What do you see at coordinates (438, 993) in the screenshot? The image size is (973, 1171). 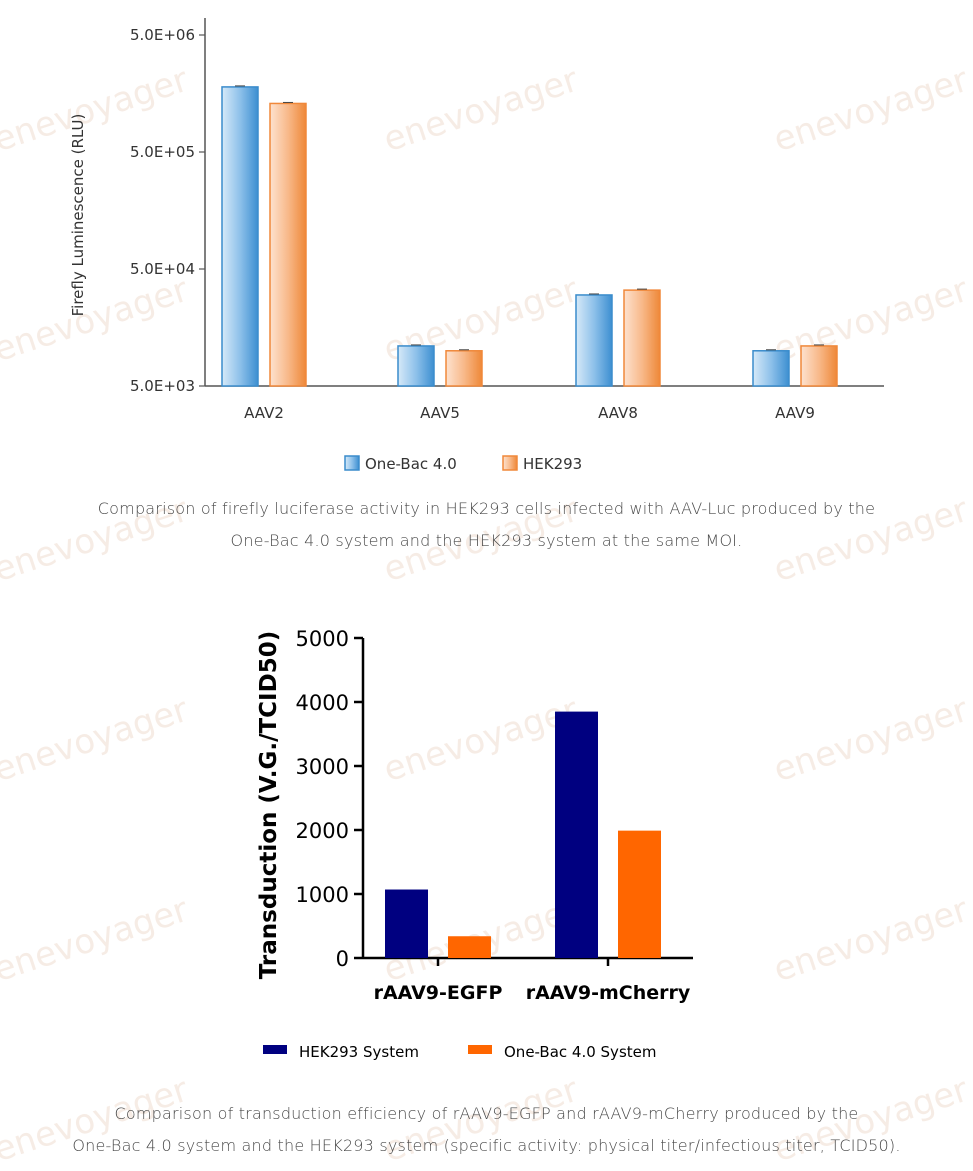 I see `x-tick-label: rAAV9-EGFP` at bounding box center [438, 993].